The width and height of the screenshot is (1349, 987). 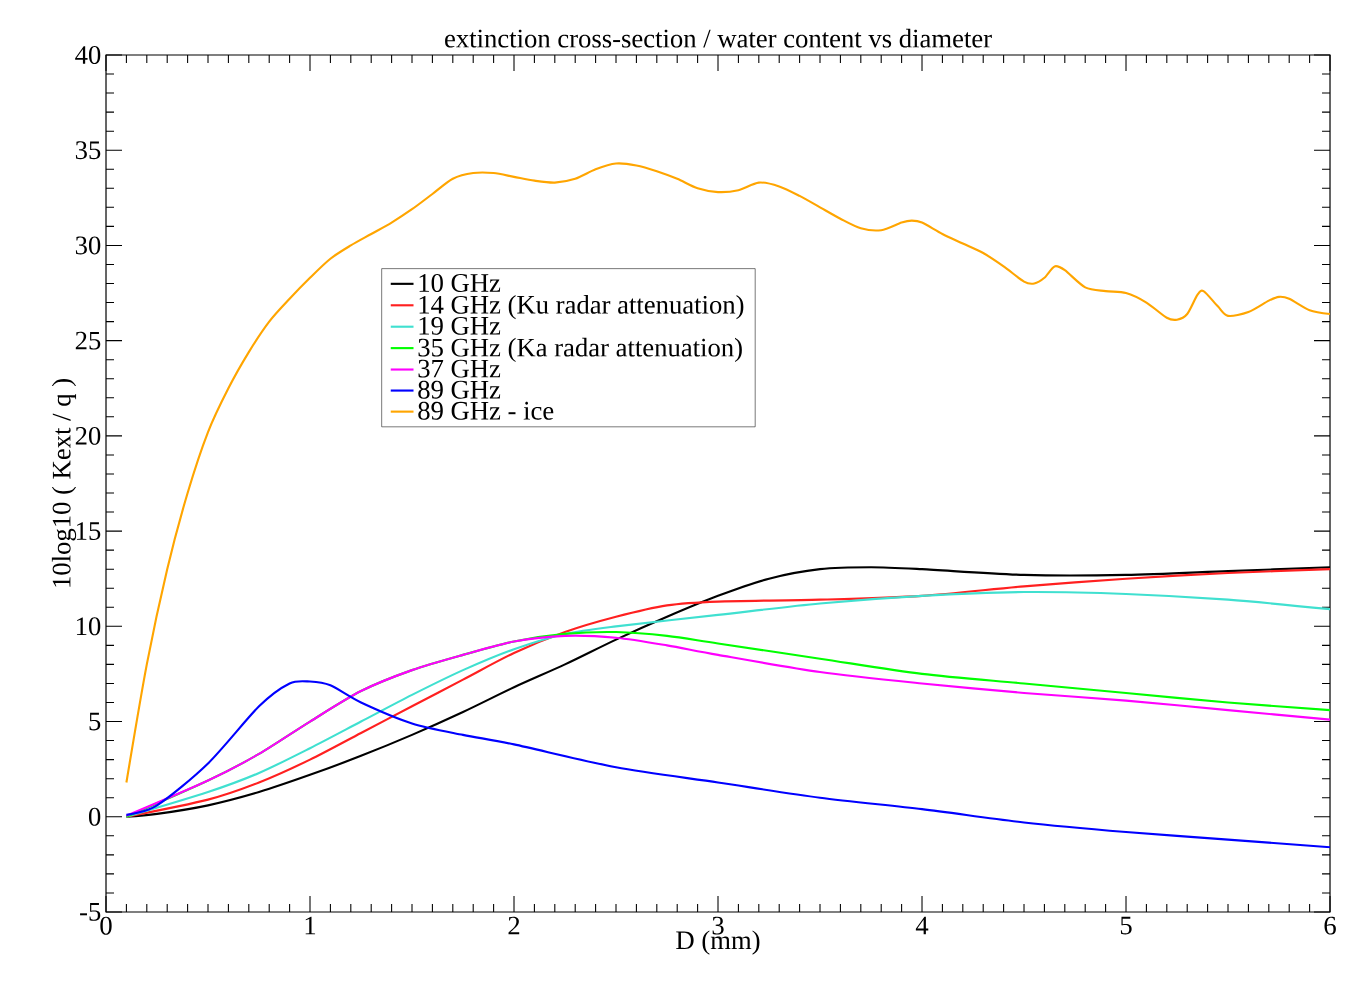 What do you see at coordinates (88, 626) in the screenshot?
I see `y-tick-label: 10` at bounding box center [88, 626].